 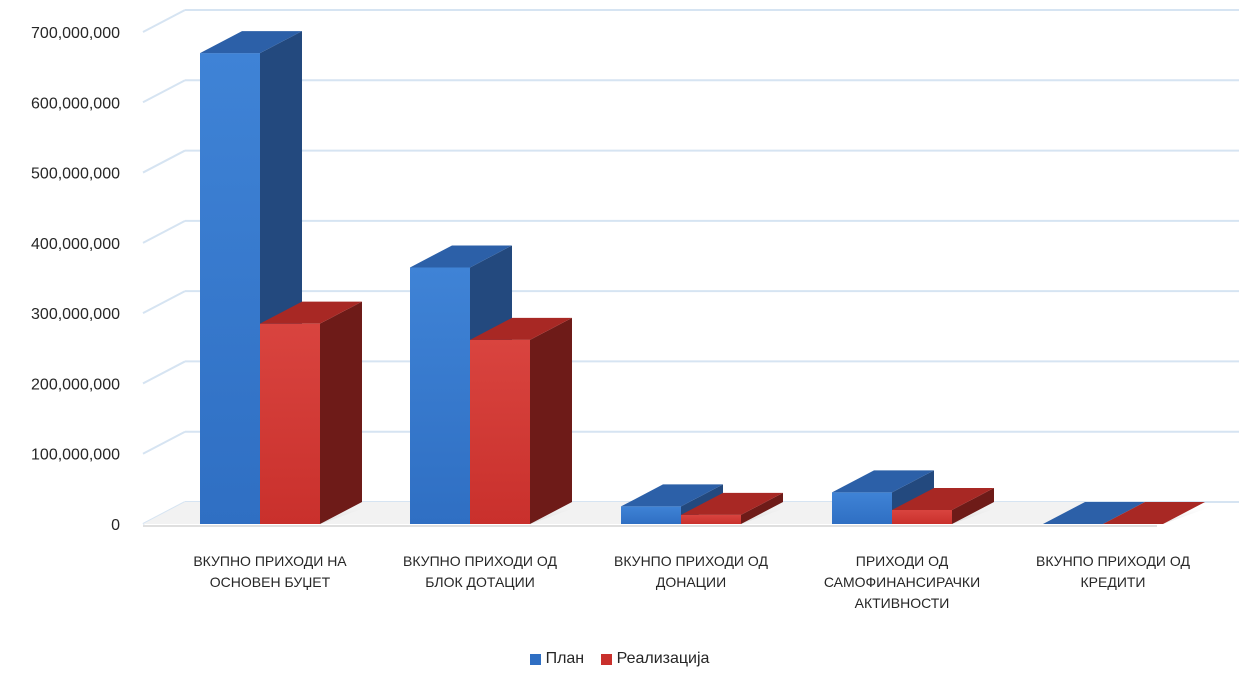 I want to click on legend-item-realization: Реализација, so click(x=655, y=659).